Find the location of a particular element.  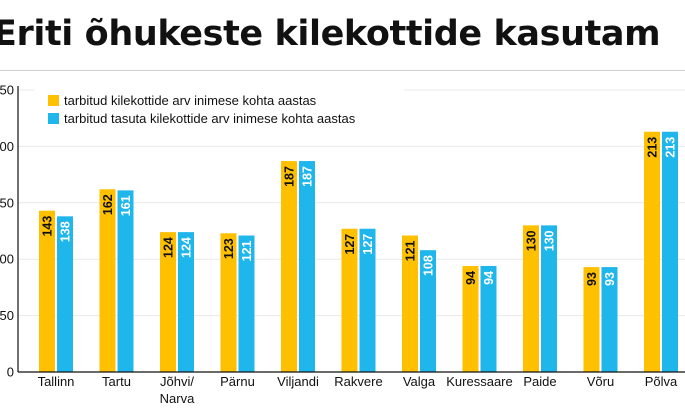

x-tick-label: Pärnu is located at coordinates (237, 381).